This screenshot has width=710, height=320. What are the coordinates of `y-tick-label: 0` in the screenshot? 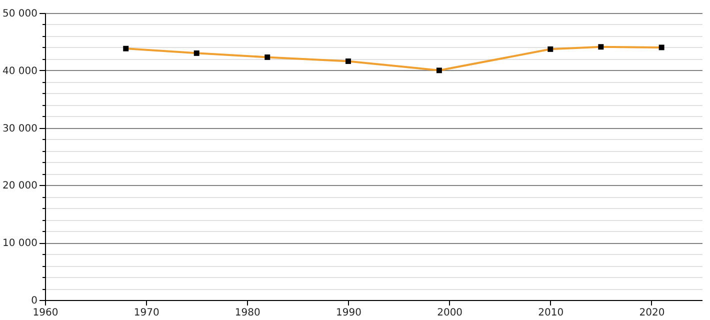 It's located at (34, 301).